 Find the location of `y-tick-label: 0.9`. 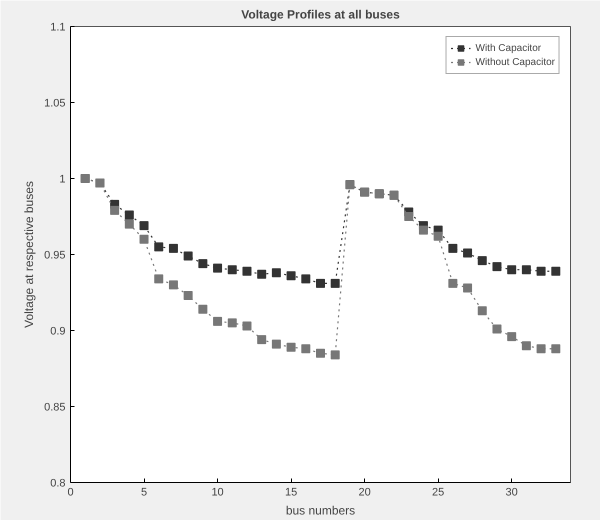

y-tick-label: 0.9 is located at coordinates (58, 332).